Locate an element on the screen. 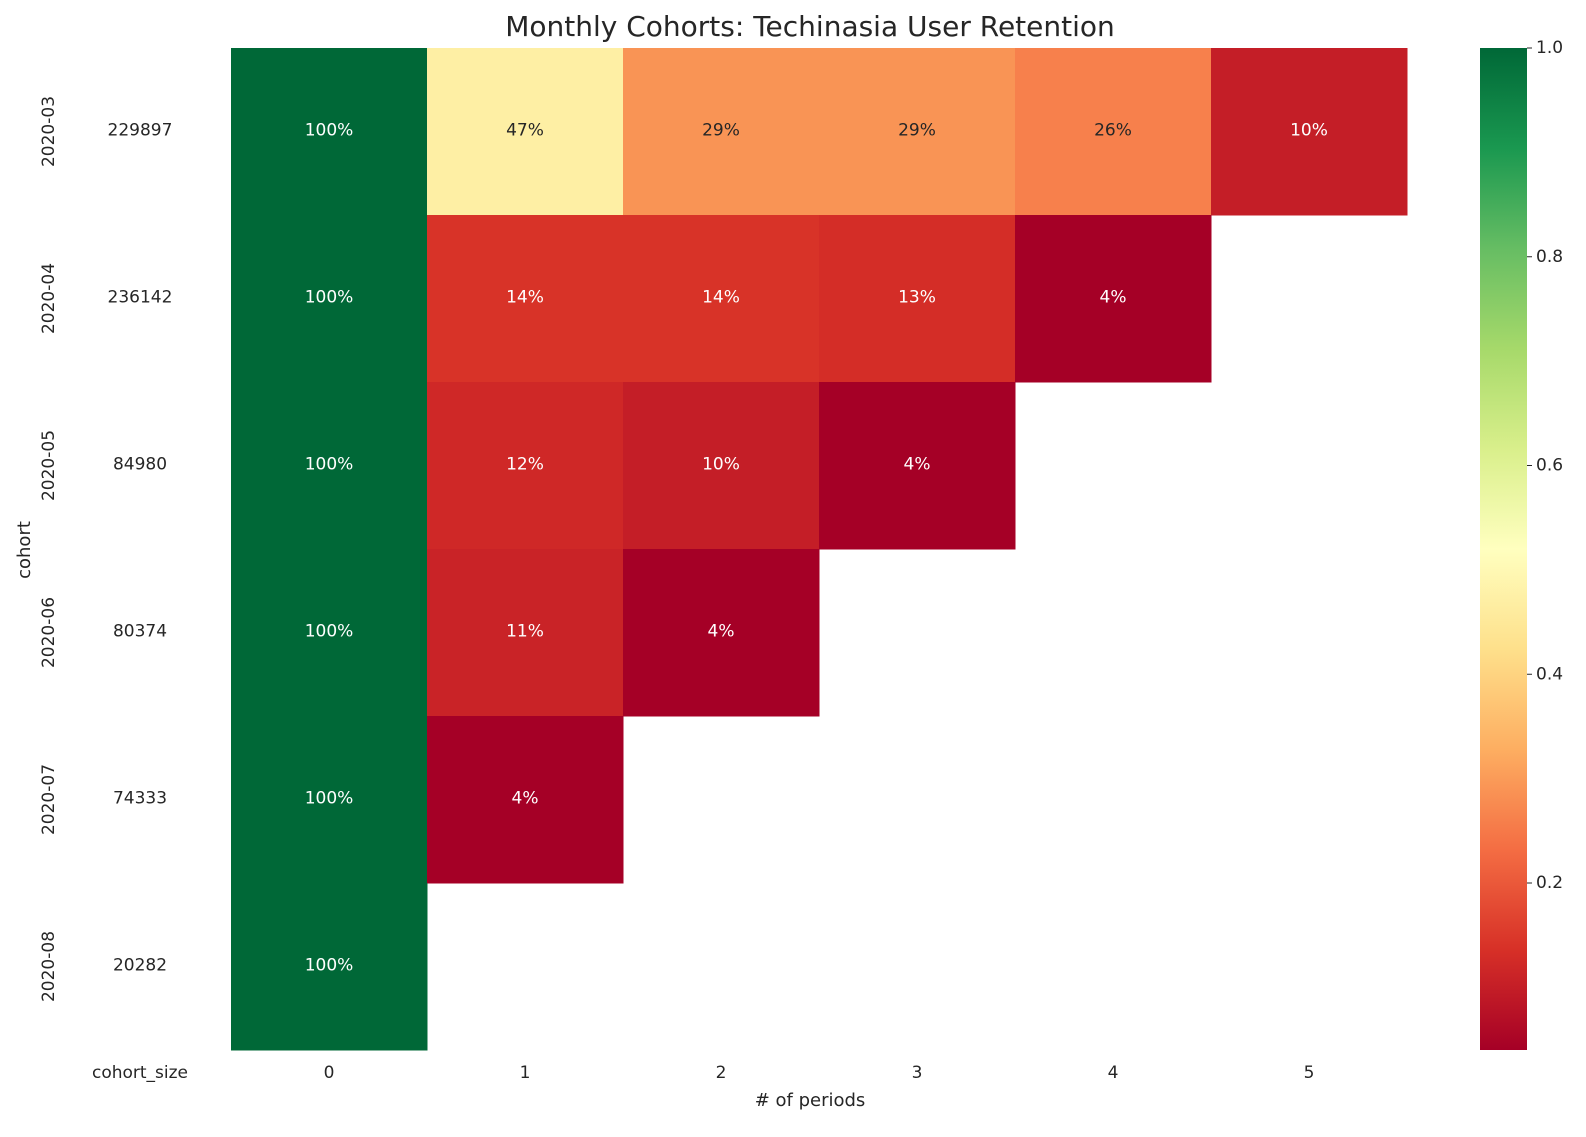 The image size is (1586, 1137). cell-value-label: 26% is located at coordinates (1113, 131).